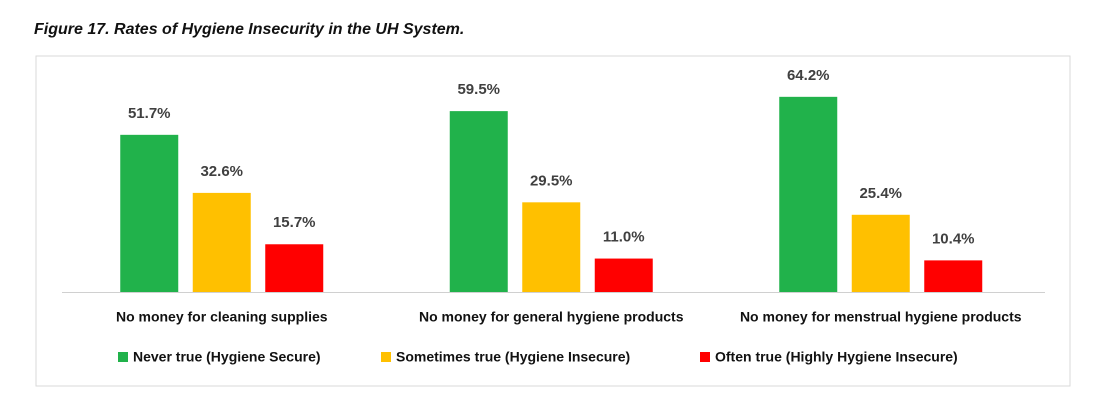 This screenshot has height=409, width=1110. What do you see at coordinates (880, 193) in the screenshot?
I see `data-label: 25.4%` at bounding box center [880, 193].